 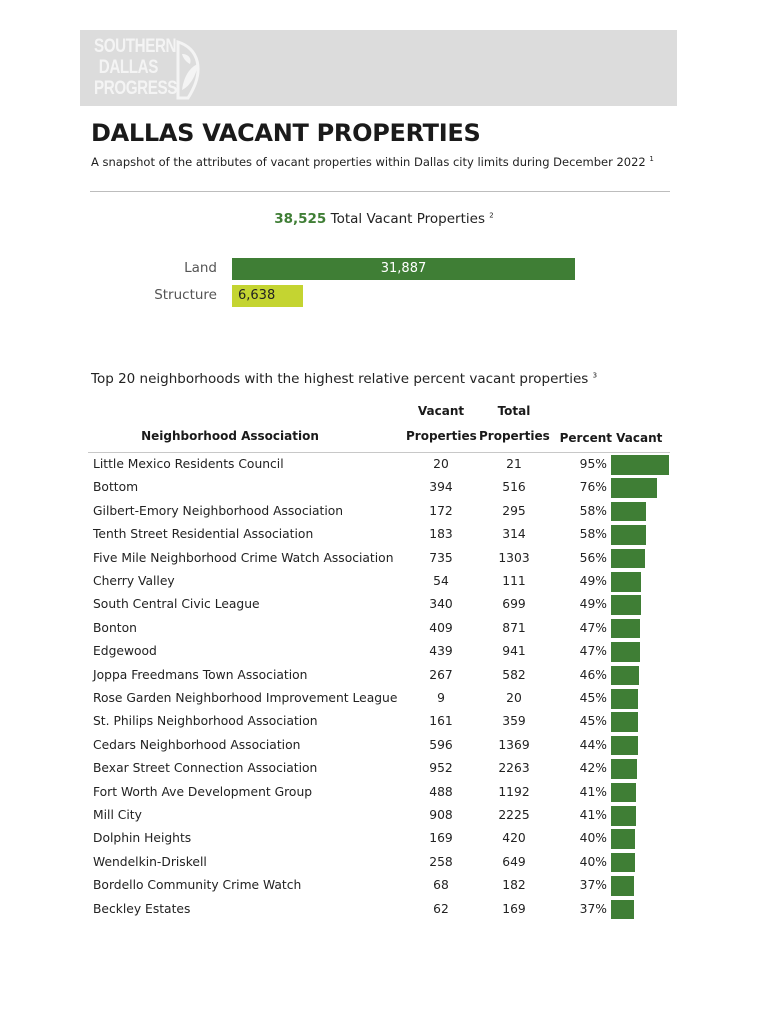 What do you see at coordinates (514, 651) in the screenshot?
I see `total-count: 941` at bounding box center [514, 651].